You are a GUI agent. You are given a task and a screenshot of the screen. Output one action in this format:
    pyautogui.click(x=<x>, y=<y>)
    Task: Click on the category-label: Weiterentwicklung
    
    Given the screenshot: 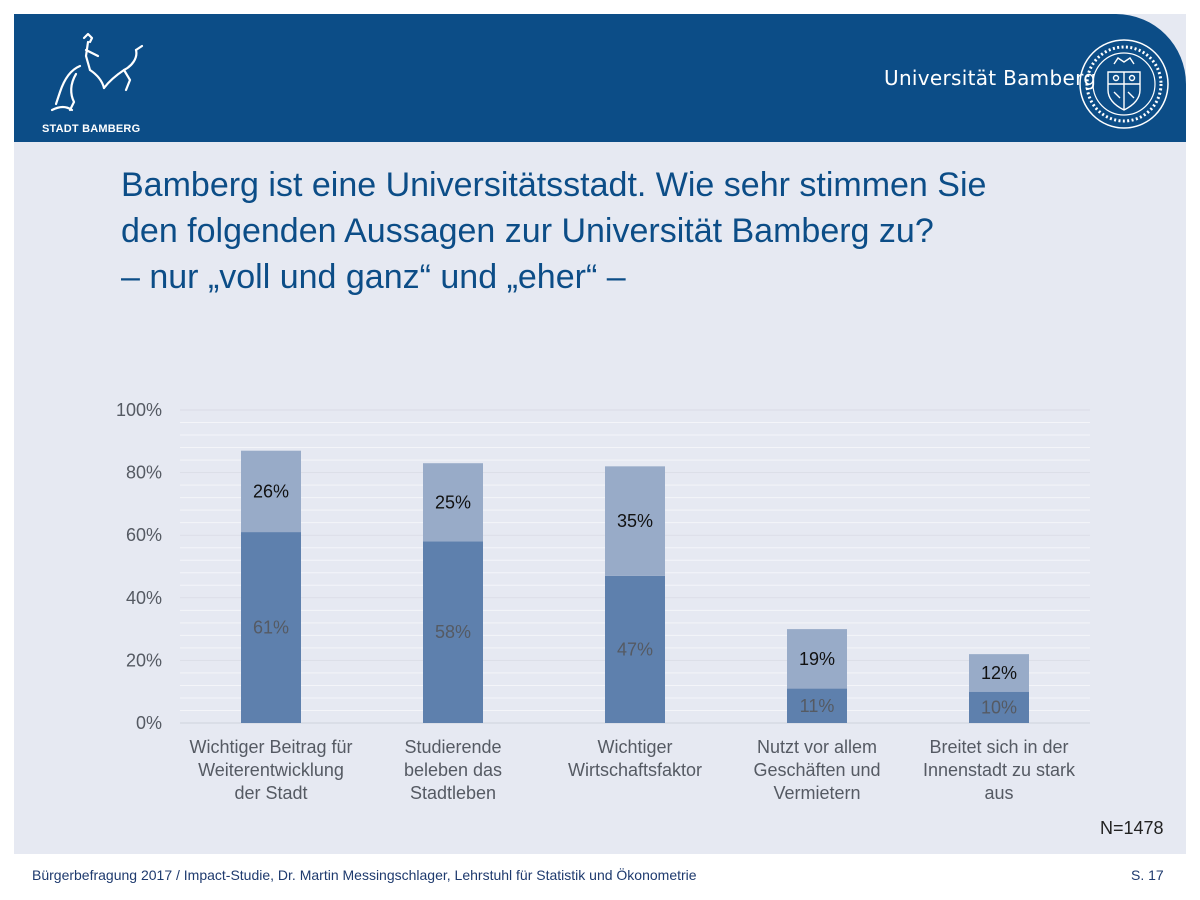 What is the action you would take?
    pyautogui.click(x=271, y=770)
    